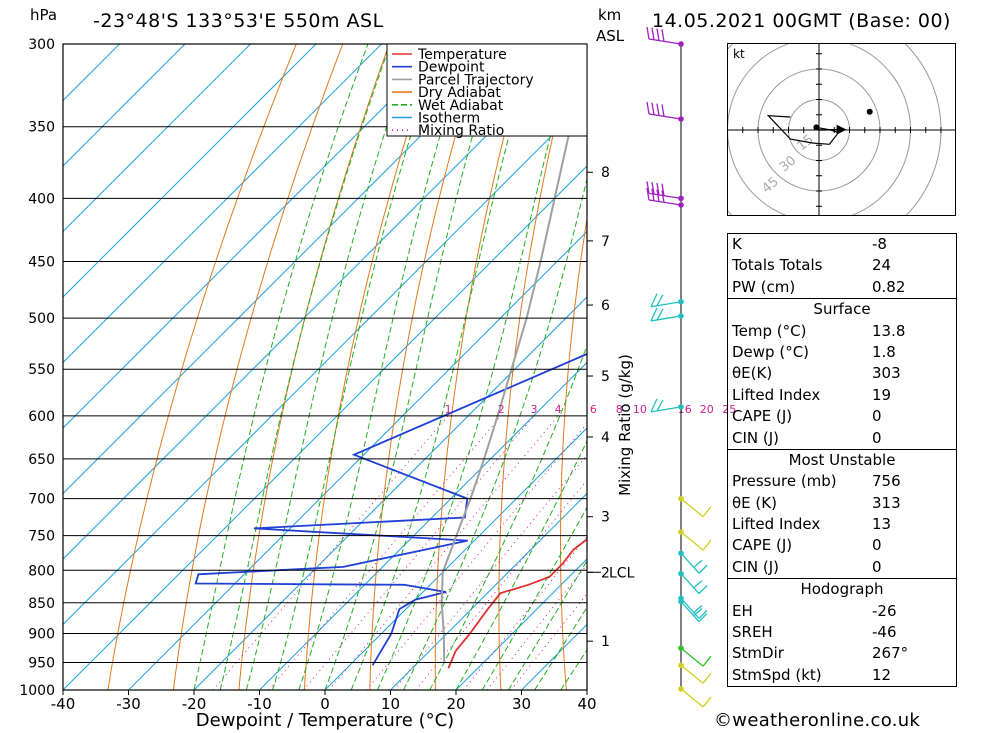  Describe the element at coordinates (610, 36) in the screenshot. I see `asl-unit: ASL` at that location.